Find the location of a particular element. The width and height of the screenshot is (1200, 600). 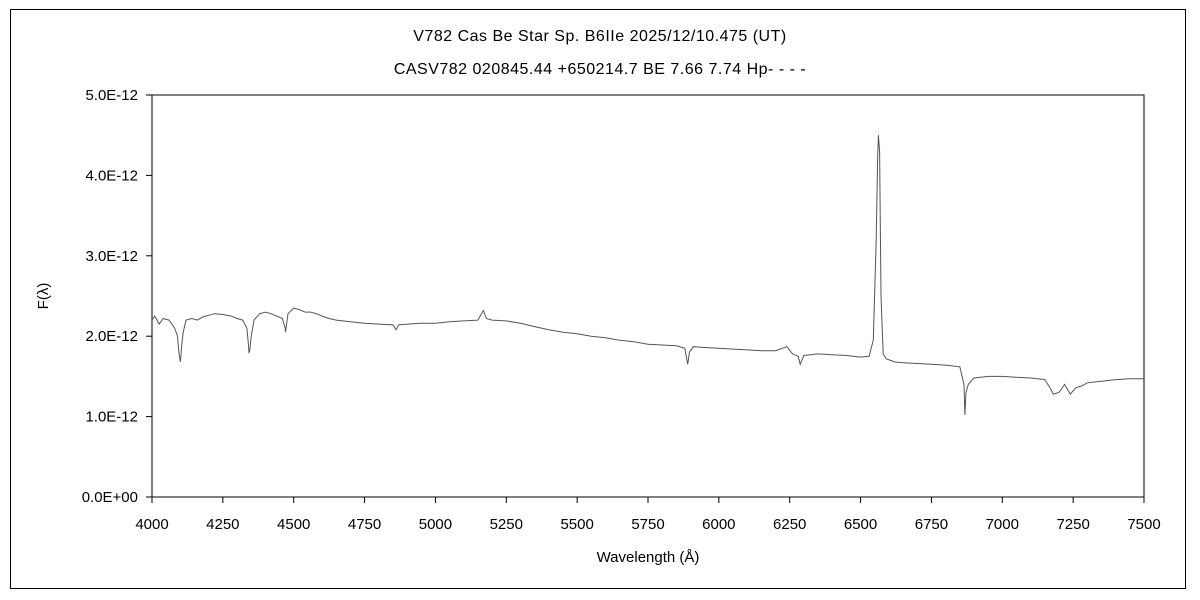

y-tick-label: 5.0E-12 is located at coordinates (111, 95).